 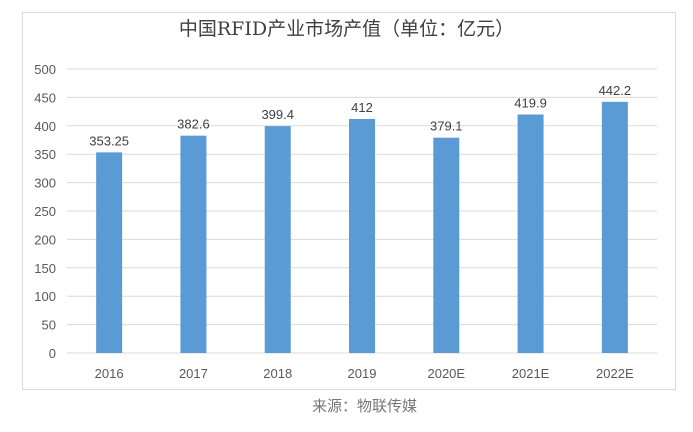 What do you see at coordinates (615, 90) in the screenshot?
I see `data-label: 442.2` at bounding box center [615, 90].